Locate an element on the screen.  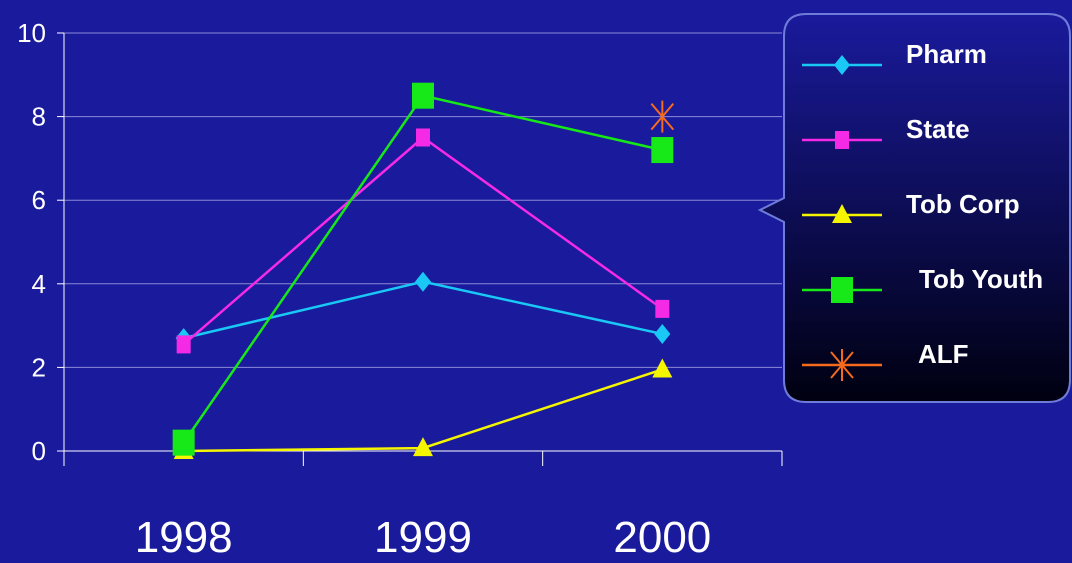
legend-label: Tob Corp is located at coordinates (963, 204).